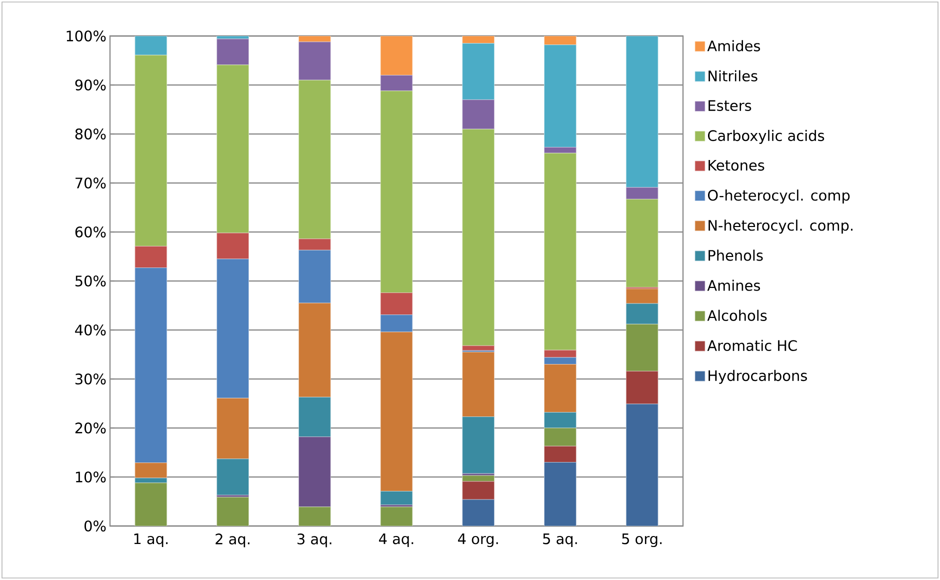 The image size is (940, 580). I want to click on y-tick-label: 50%, so click(90, 281).